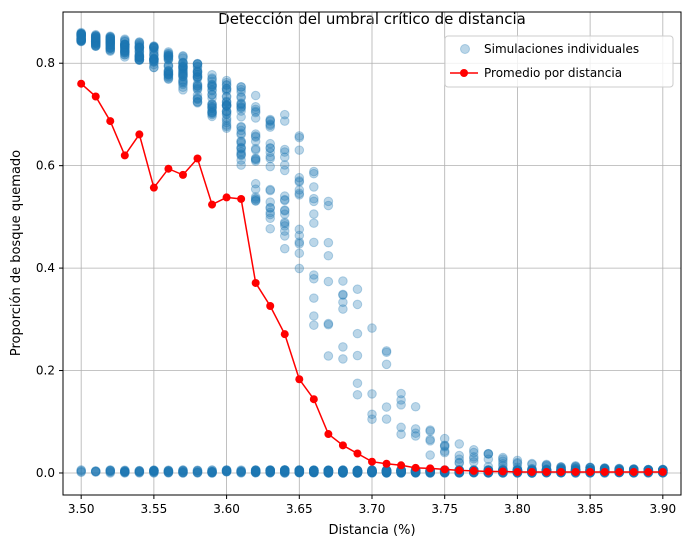 The height and width of the screenshot is (547, 691). Describe the element at coordinates (372, 509) in the screenshot. I see `x-tick-label: 3.70` at that location.